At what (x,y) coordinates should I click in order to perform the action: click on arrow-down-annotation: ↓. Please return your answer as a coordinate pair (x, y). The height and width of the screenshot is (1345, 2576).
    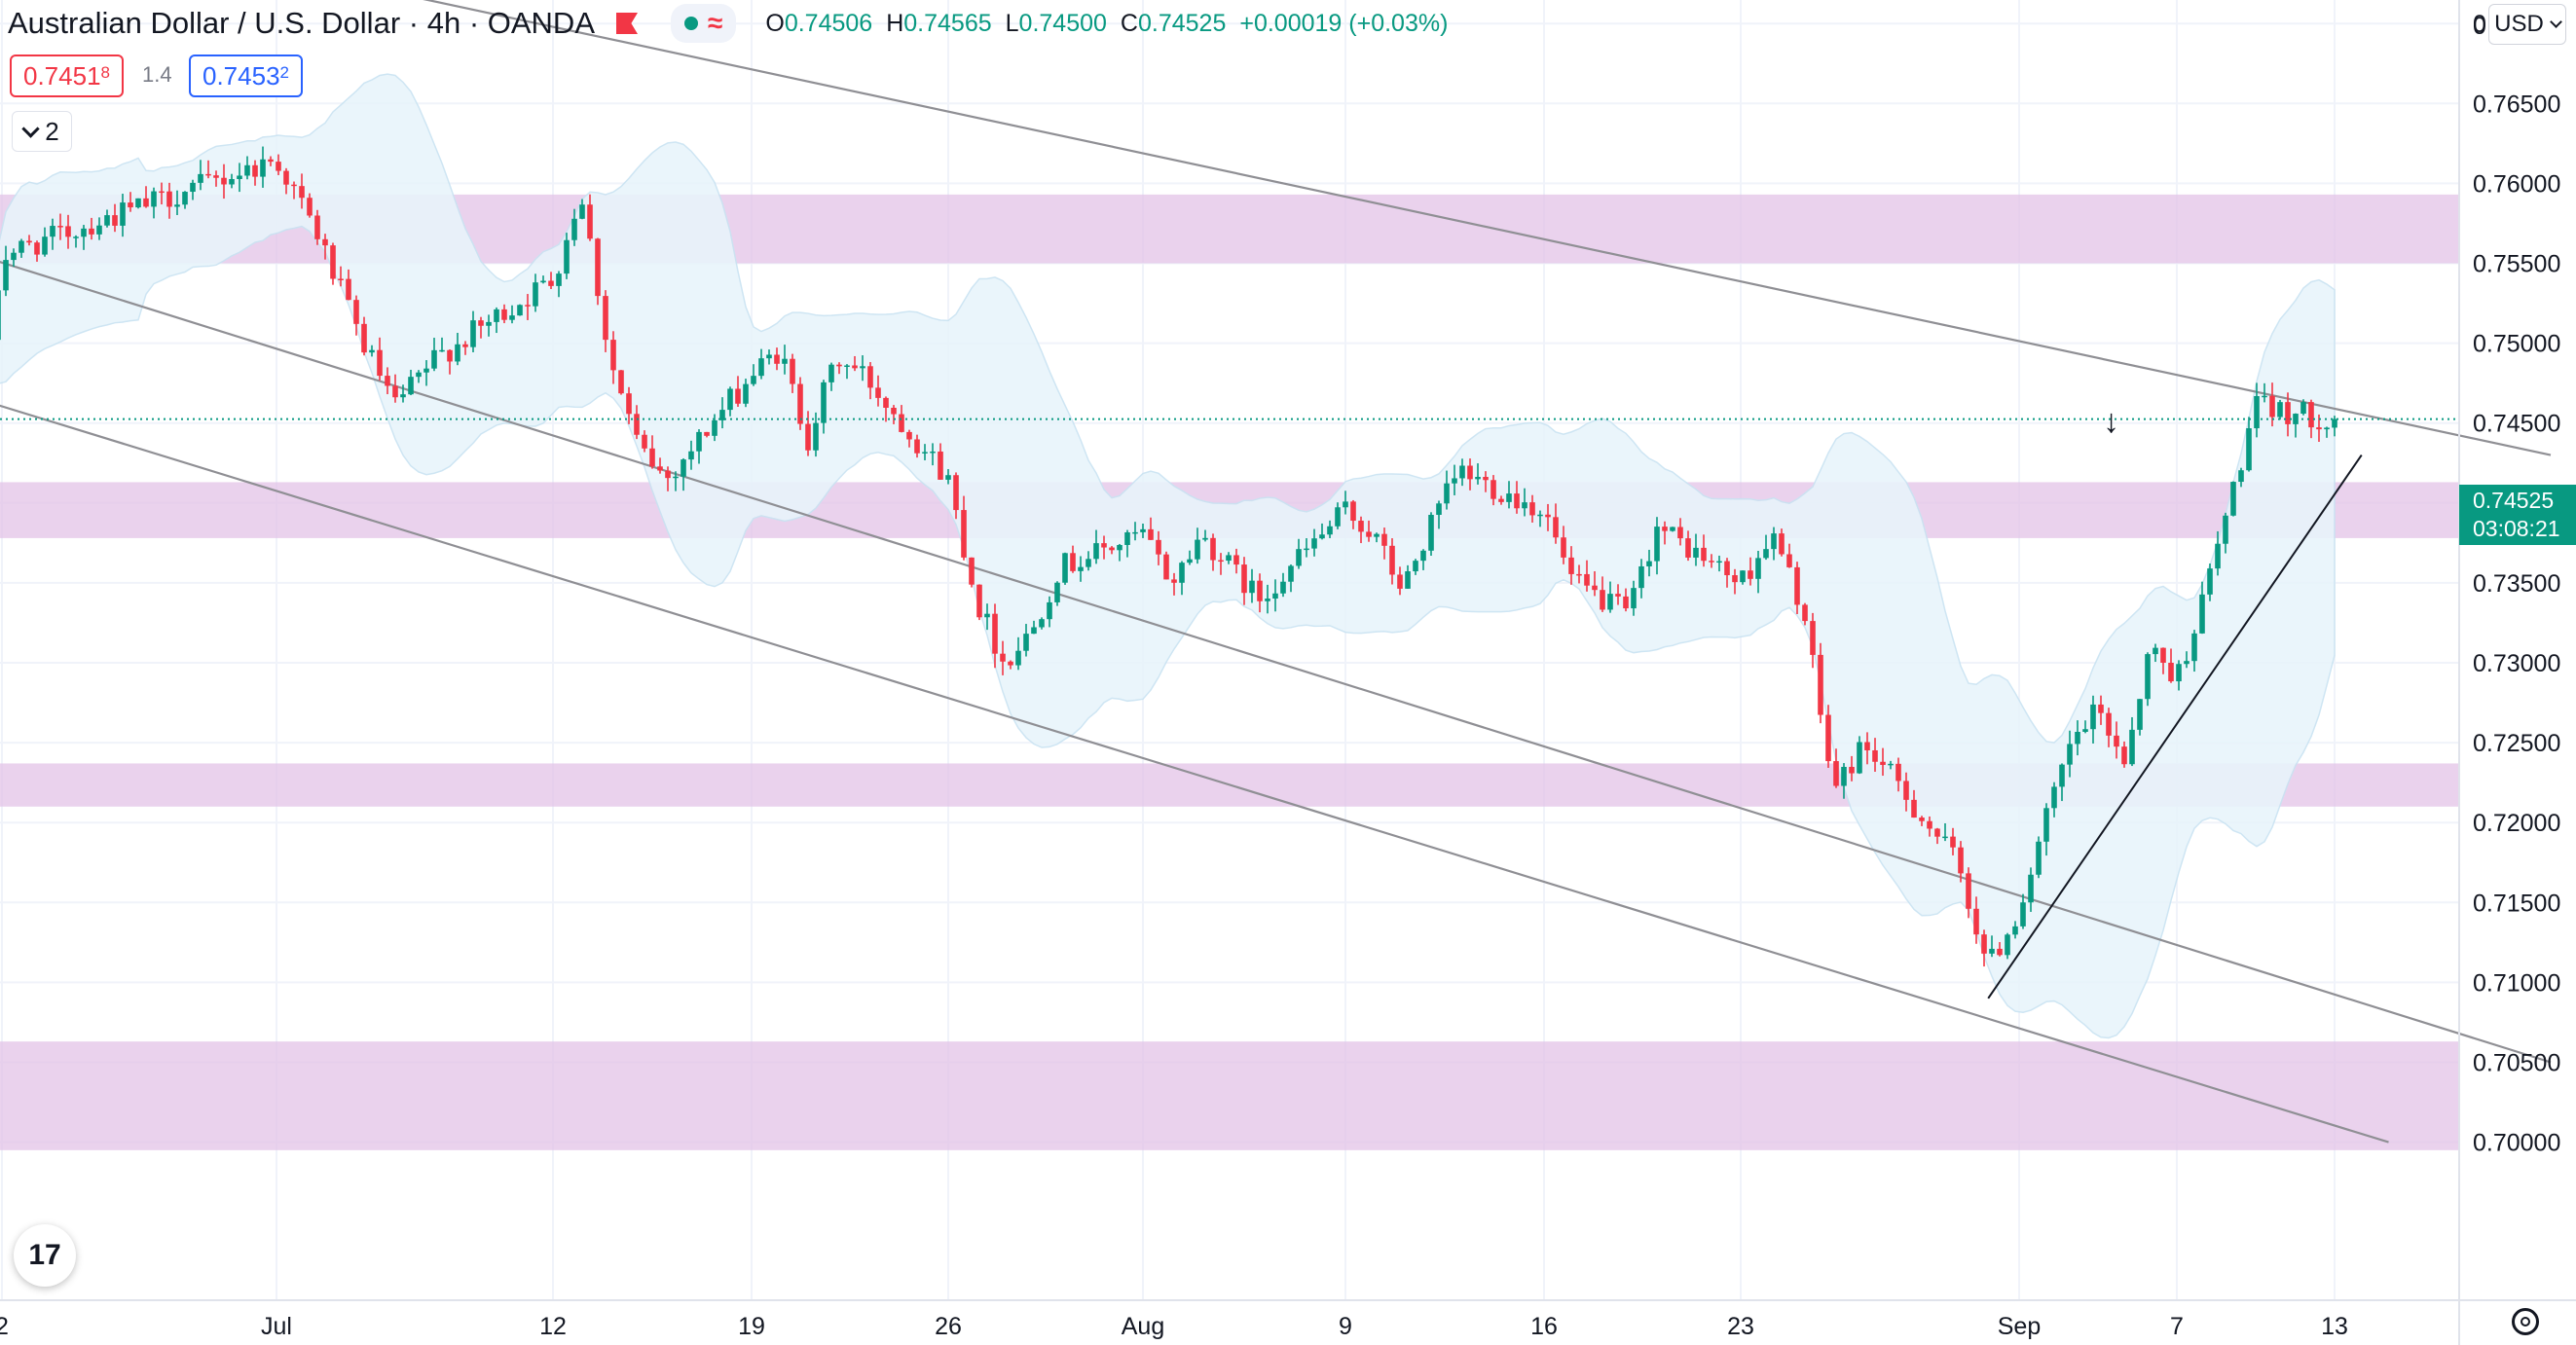
    Looking at the image, I should click on (2111, 421).